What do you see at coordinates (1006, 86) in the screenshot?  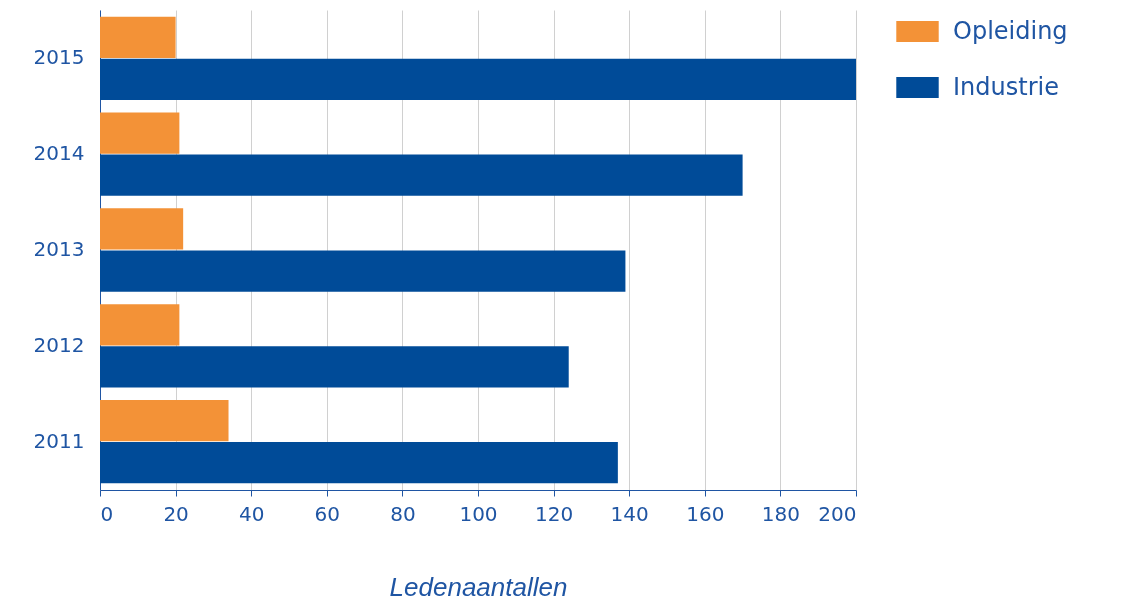 I see `legend-label: Industrie` at bounding box center [1006, 86].